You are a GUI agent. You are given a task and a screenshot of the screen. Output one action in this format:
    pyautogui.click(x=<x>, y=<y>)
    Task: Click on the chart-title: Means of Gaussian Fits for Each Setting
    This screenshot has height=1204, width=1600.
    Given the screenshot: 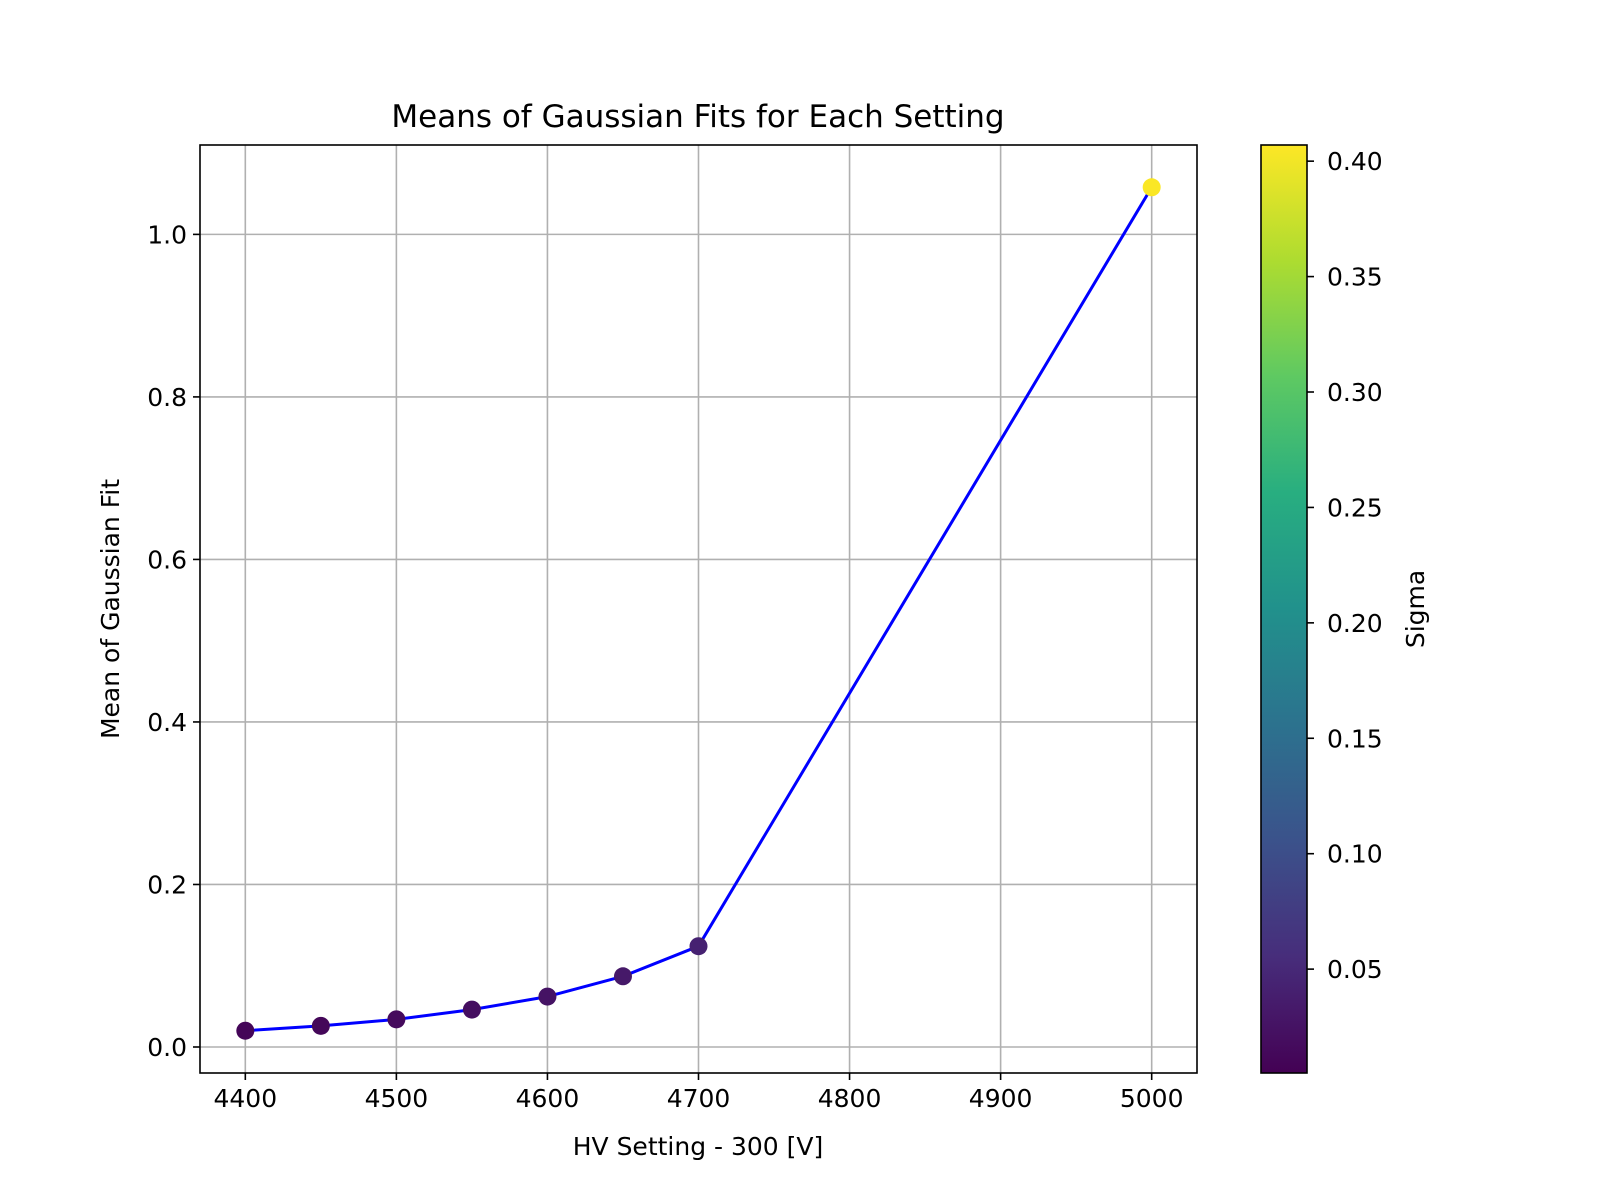 What is the action you would take?
    pyautogui.click(x=697, y=117)
    